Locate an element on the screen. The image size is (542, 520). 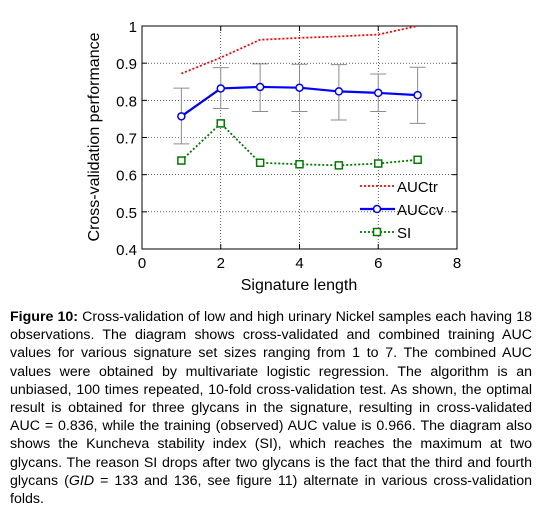
y-tick-label: 0.9 is located at coordinates (126, 64).